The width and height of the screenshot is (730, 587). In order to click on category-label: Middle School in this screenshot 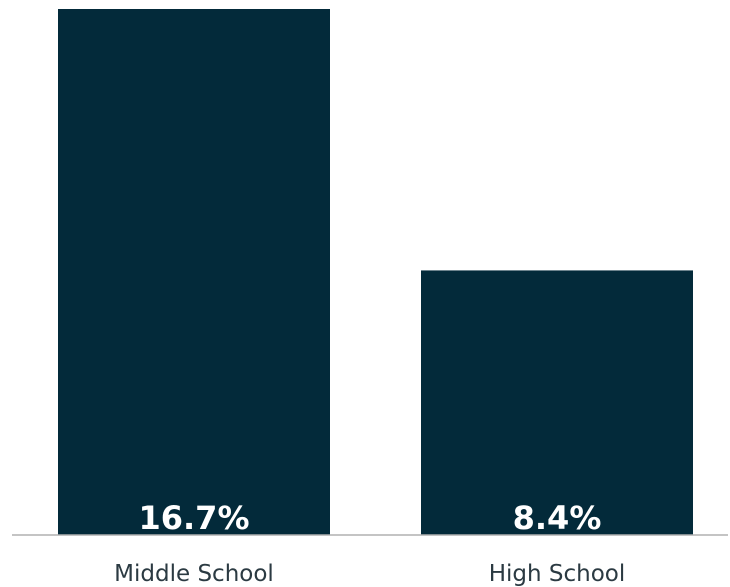, I will do `click(194, 574)`.